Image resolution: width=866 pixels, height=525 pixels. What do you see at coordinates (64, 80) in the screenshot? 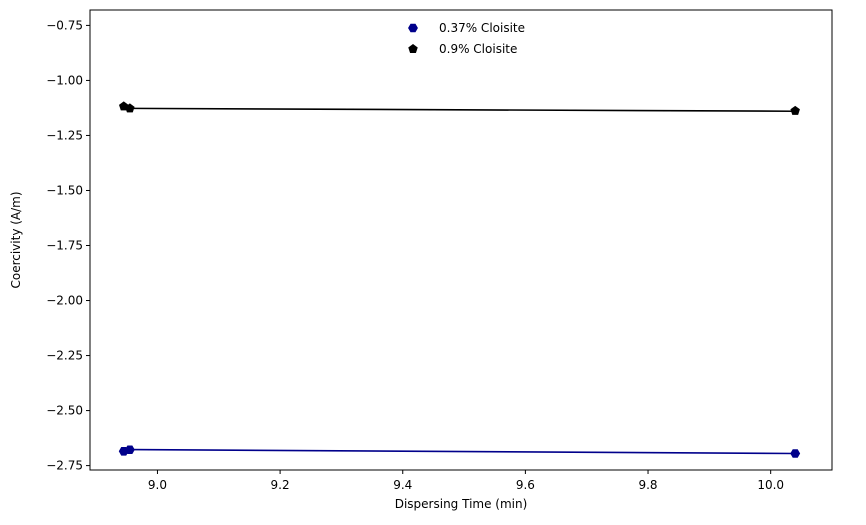
I see `y-tick-label: −1.00` at bounding box center [64, 80].